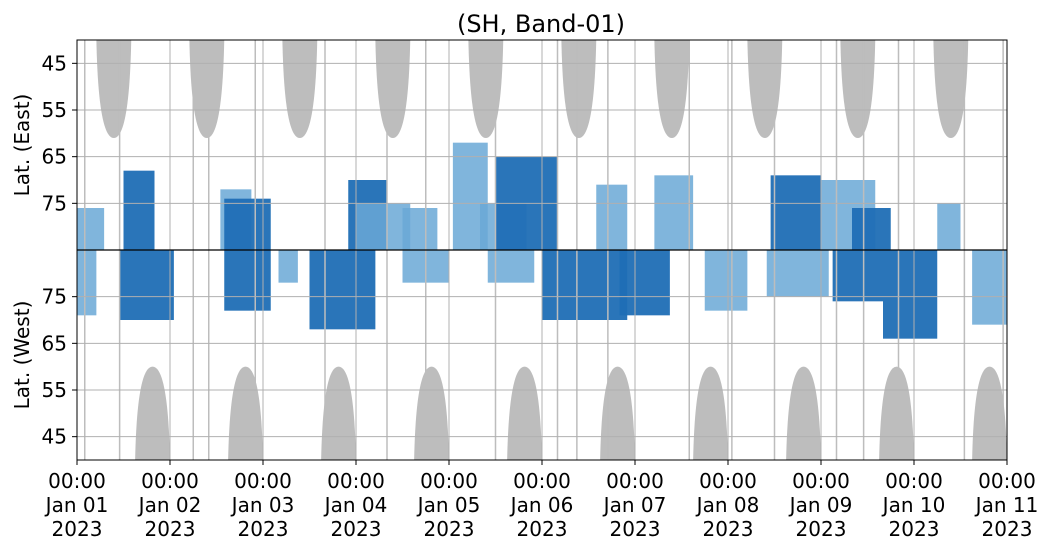 The width and height of the screenshot is (1051, 556). I want to click on x-tick-label: Jan 05, so click(448, 505).